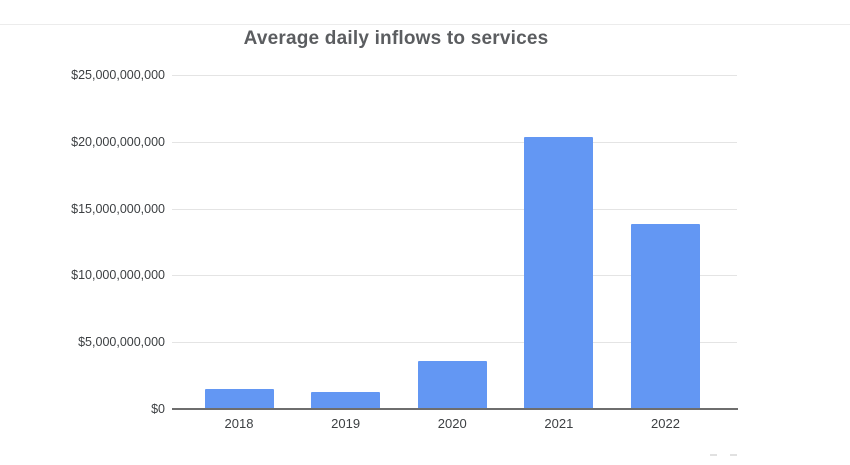 Image resolution: width=850 pixels, height=465 pixels. I want to click on x-tick-label: 2021, so click(559, 423).